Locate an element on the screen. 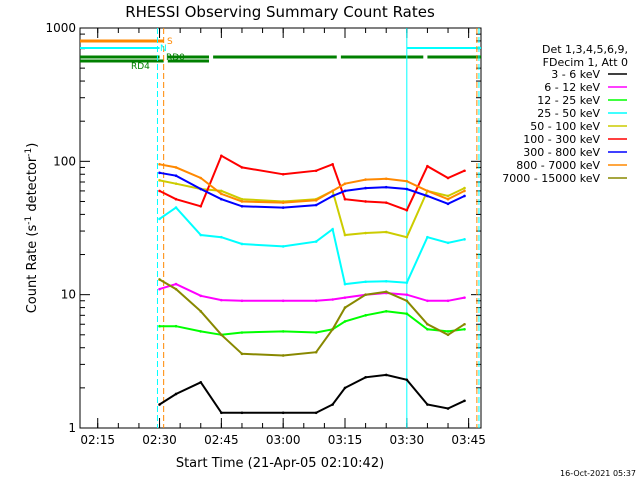  legend-item-label: 12 - 25 keV is located at coordinates (568, 100).